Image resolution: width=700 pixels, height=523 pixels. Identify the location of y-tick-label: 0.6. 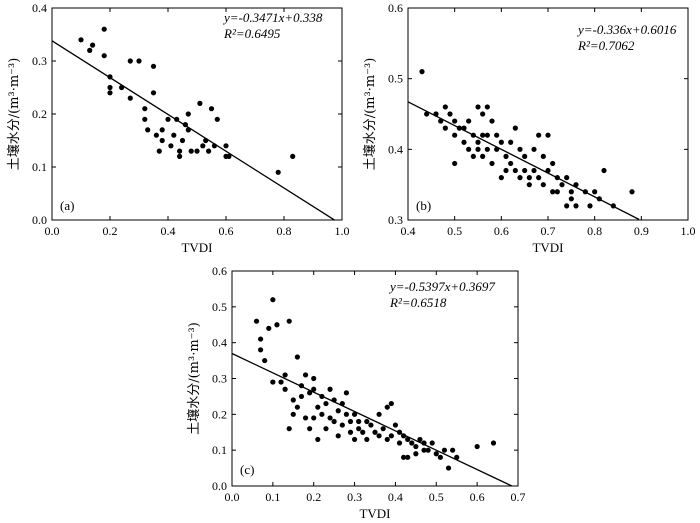
(395, 8).